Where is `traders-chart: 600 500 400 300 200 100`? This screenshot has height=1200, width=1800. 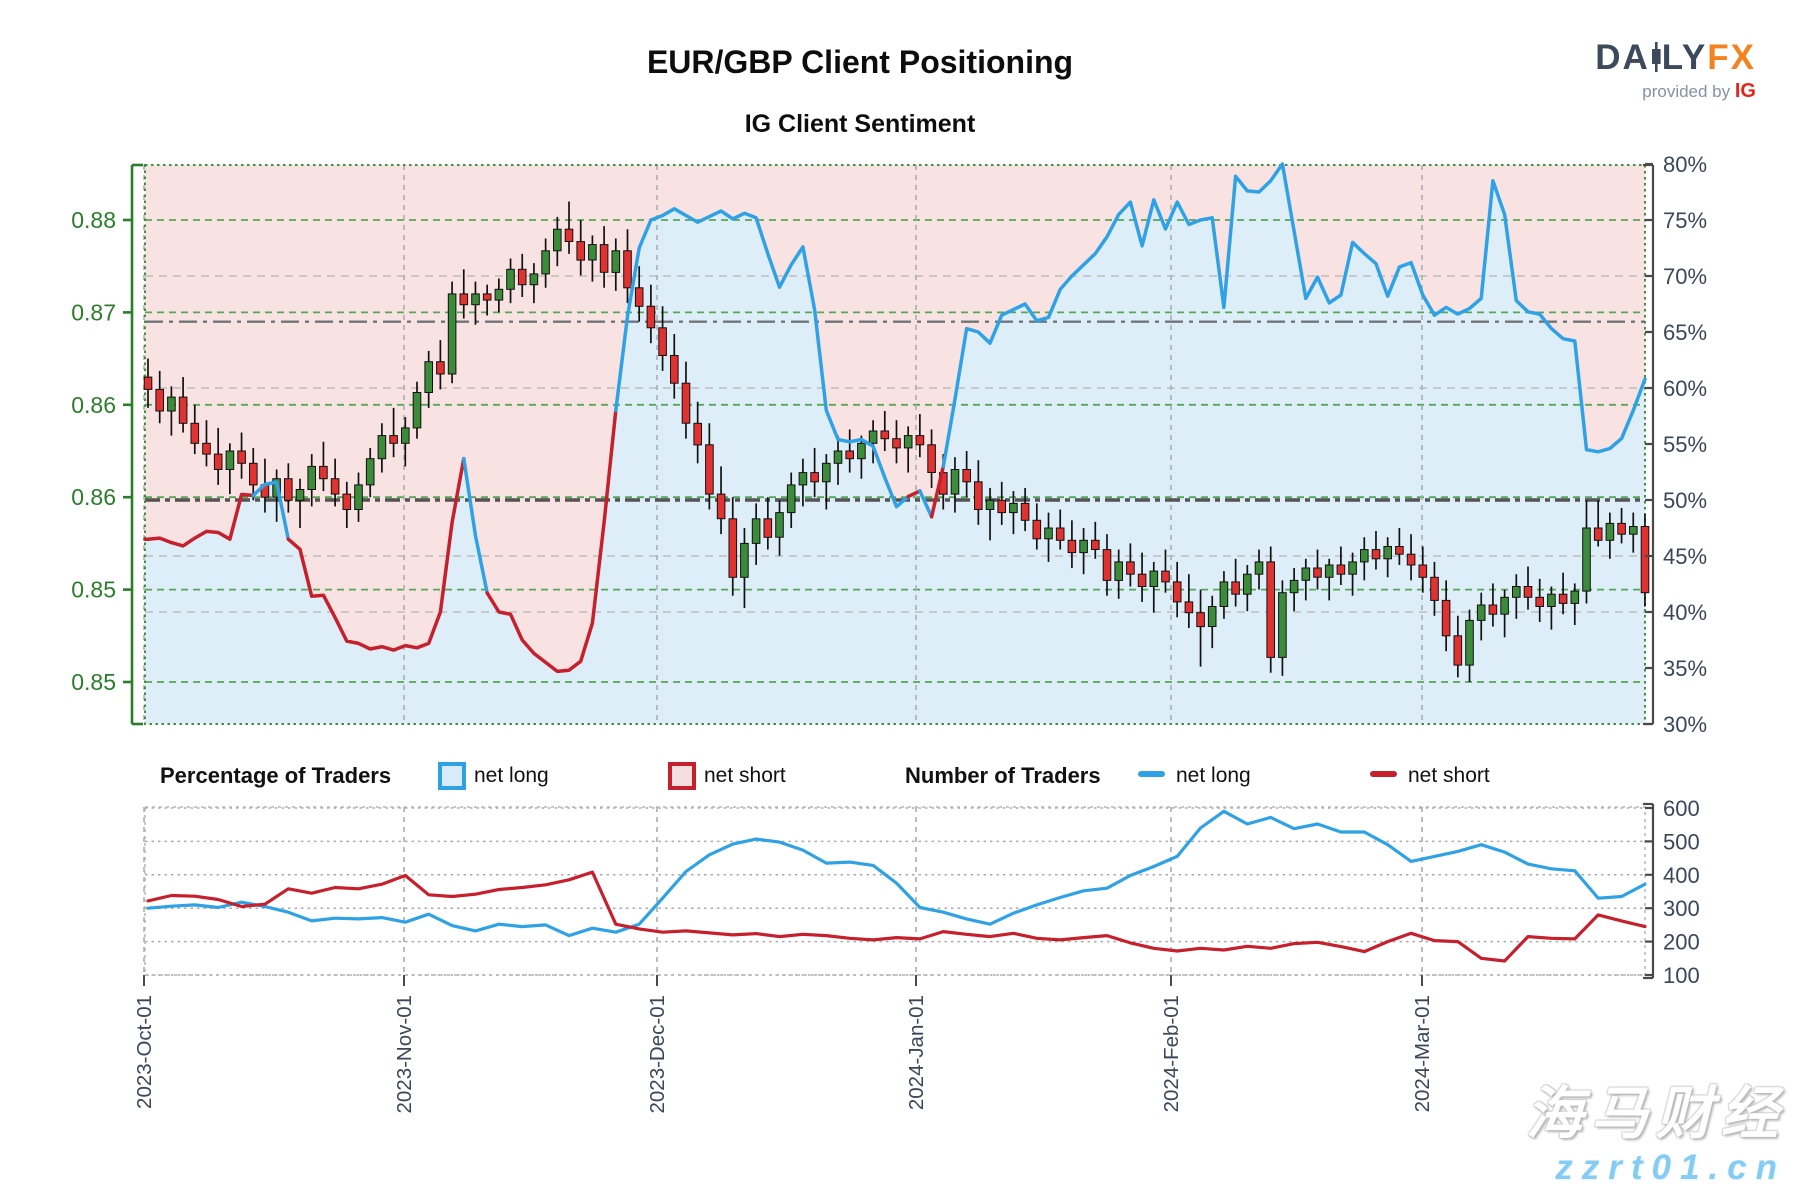
traders-chart: 600 500 400 300 200 100 is located at coordinates (922, 892).